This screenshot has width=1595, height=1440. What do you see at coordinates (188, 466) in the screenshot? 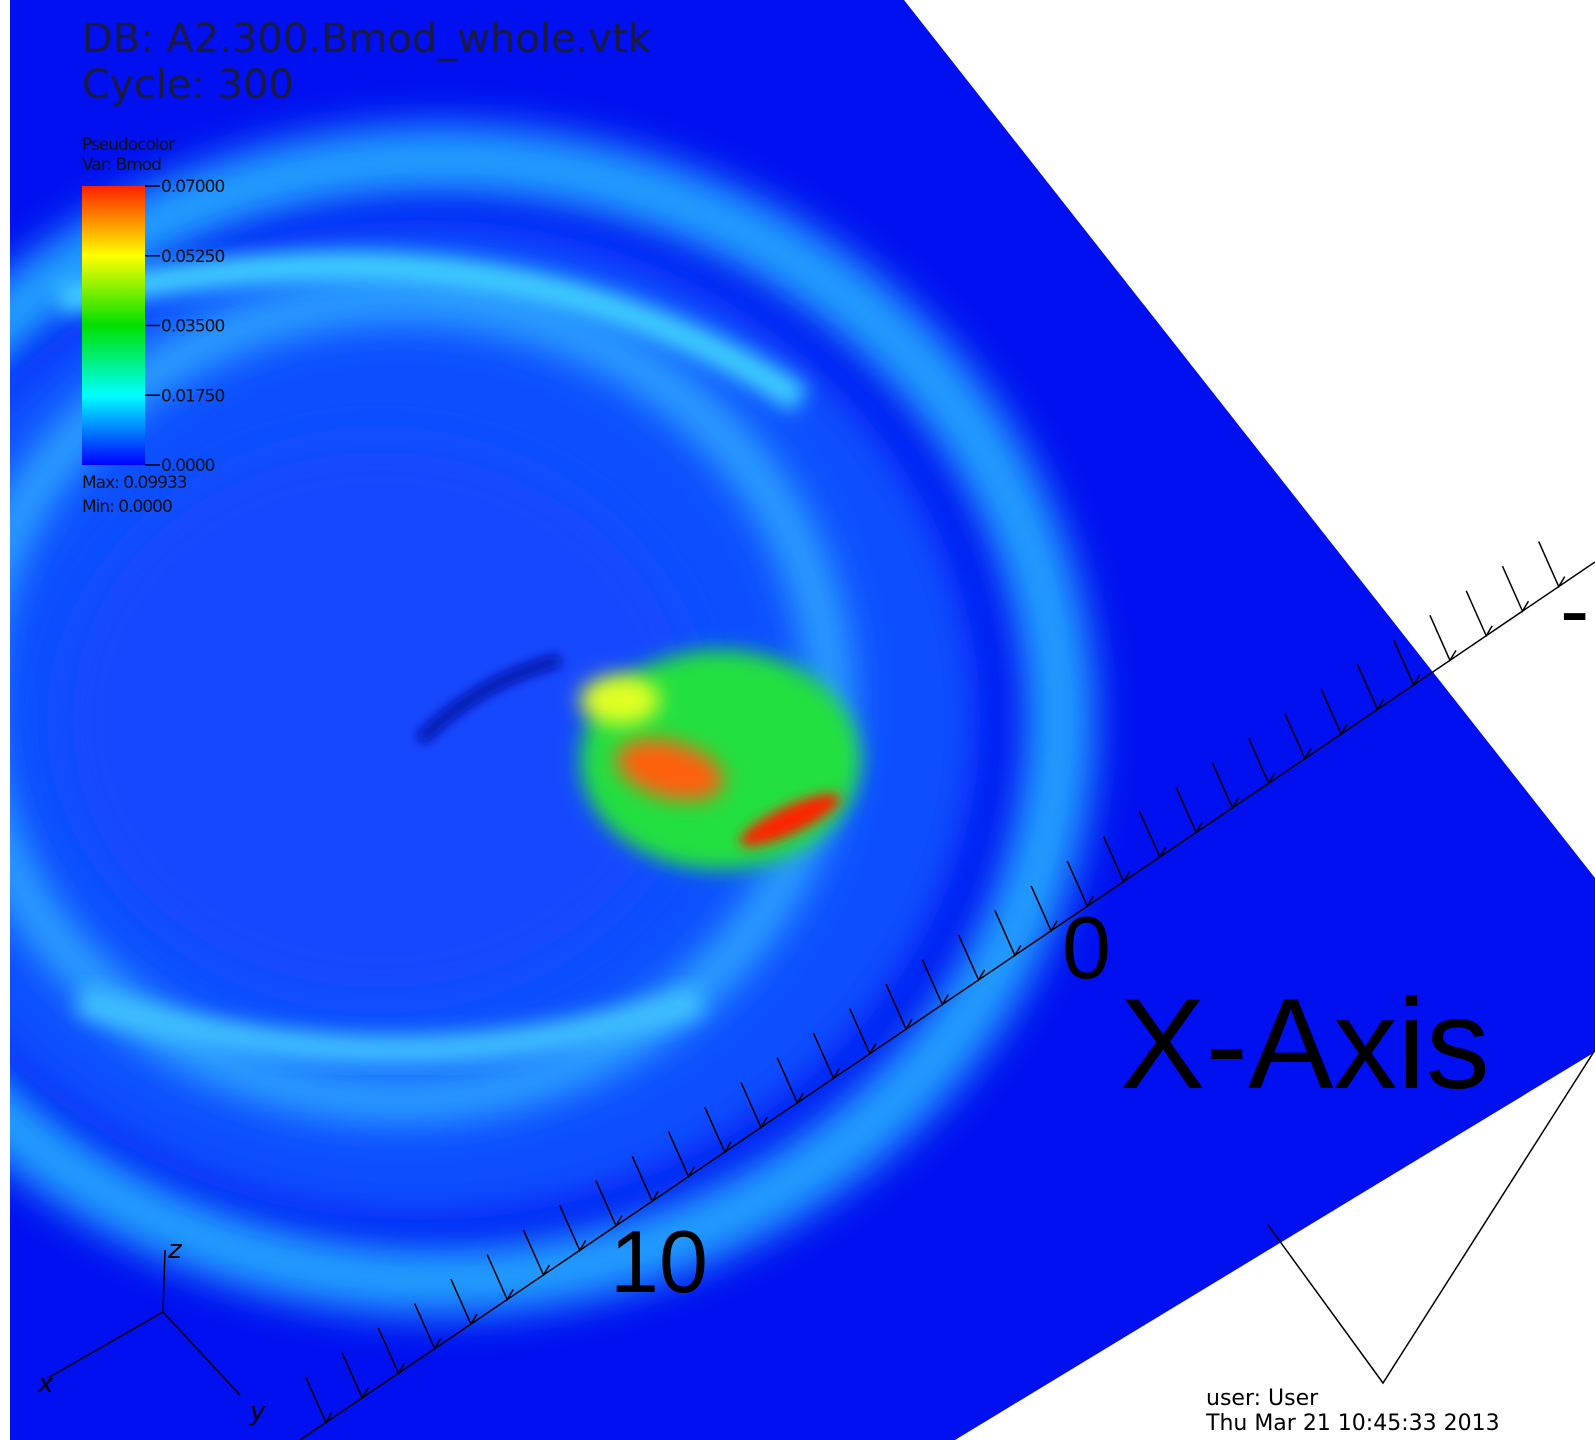
I see `legend-tick-label: 0.0000` at bounding box center [188, 466].